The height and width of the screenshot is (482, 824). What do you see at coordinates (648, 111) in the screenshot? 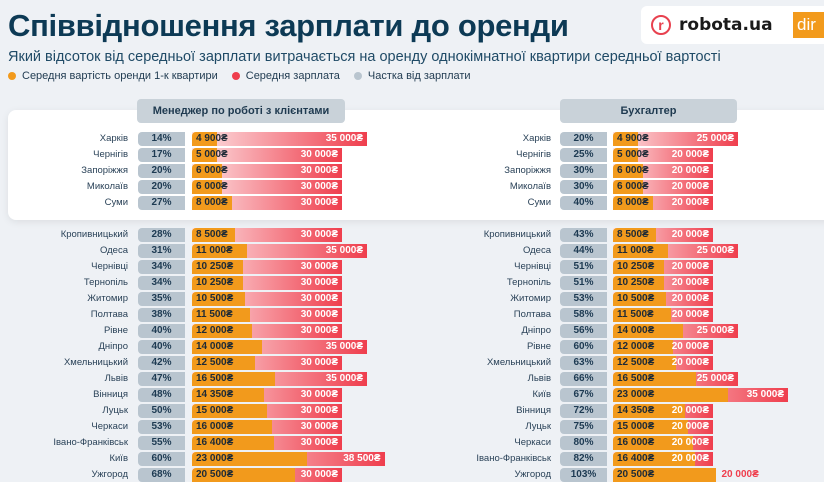
I see `tab-accountant: Бухгалтер` at bounding box center [648, 111].